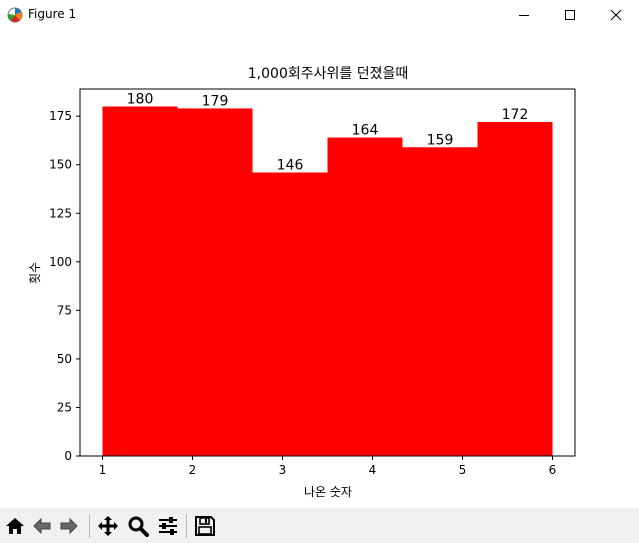 Image resolution: width=639 pixels, height=543 pixels. I want to click on pan-button, so click(108, 526).